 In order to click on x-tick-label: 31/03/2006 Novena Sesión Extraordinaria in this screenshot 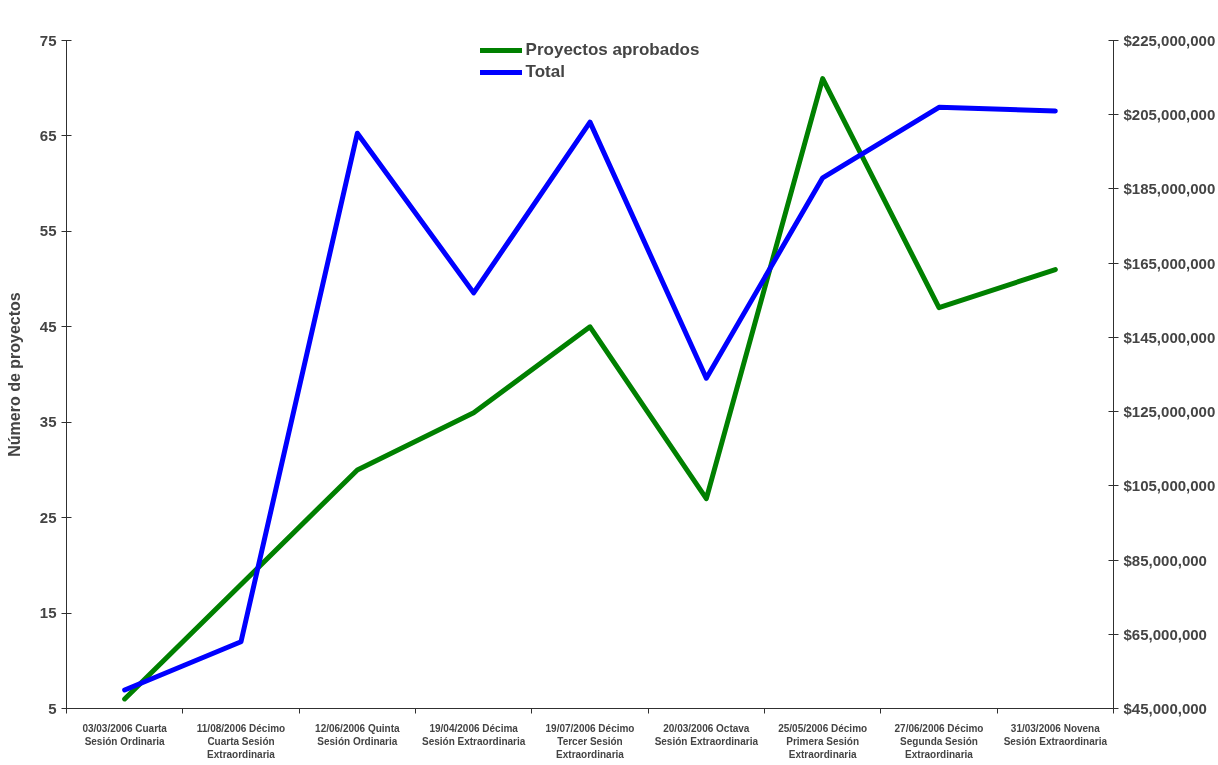, I will do `click(1055, 734)`.